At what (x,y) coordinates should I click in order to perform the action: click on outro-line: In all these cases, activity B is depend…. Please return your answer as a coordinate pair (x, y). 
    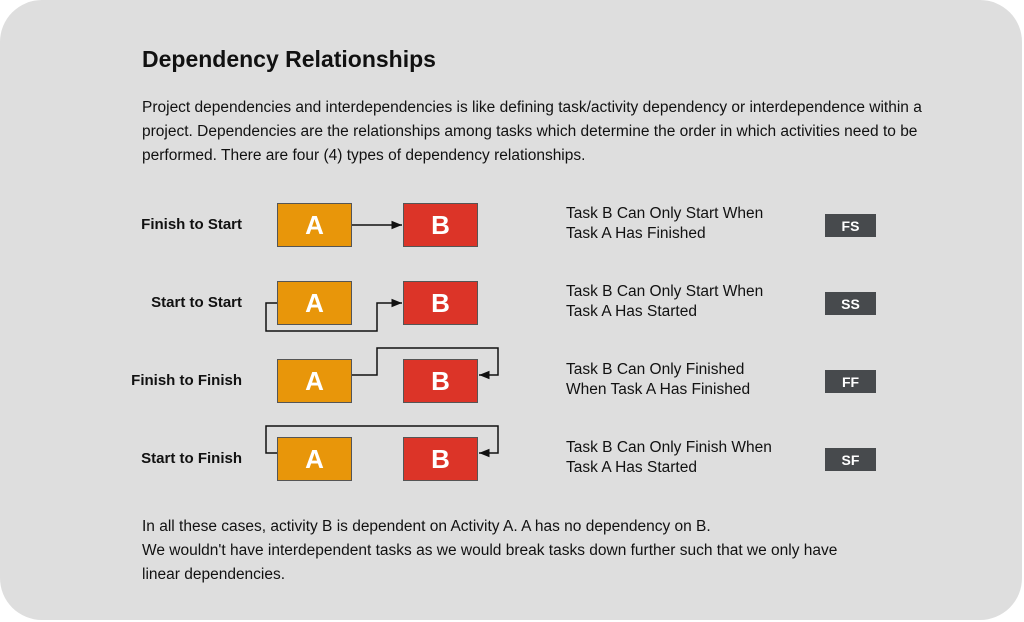
    Looking at the image, I should click on (426, 526).